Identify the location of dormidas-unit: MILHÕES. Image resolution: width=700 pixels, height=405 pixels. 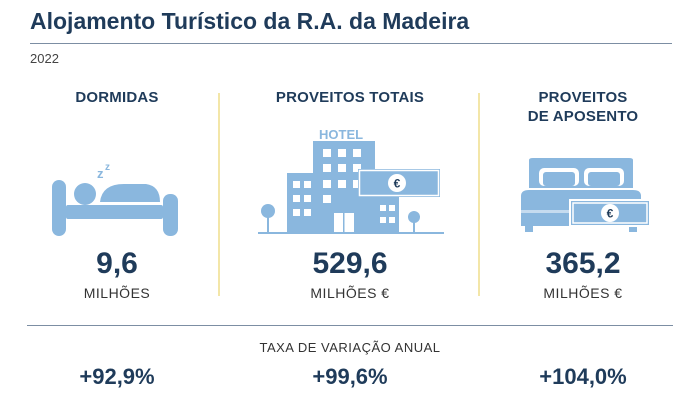
(117, 293).